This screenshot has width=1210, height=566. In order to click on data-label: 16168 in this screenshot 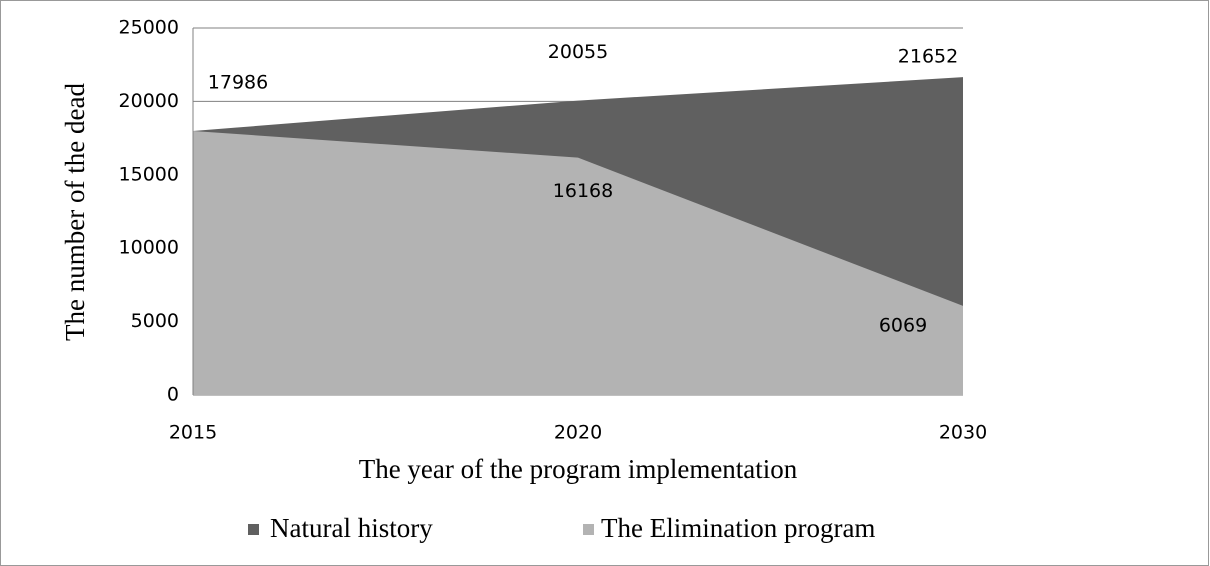, I will do `click(583, 191)`.